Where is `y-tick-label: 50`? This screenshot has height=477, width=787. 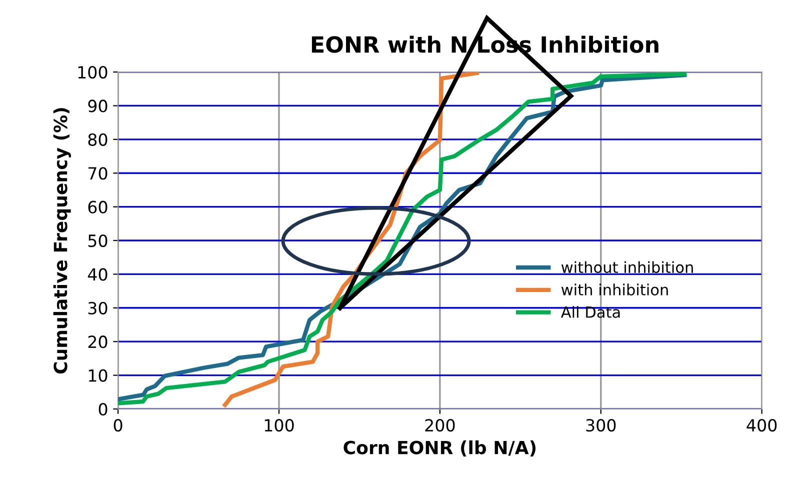 y-tick-label: 50 is located at coordinates (98, 241).